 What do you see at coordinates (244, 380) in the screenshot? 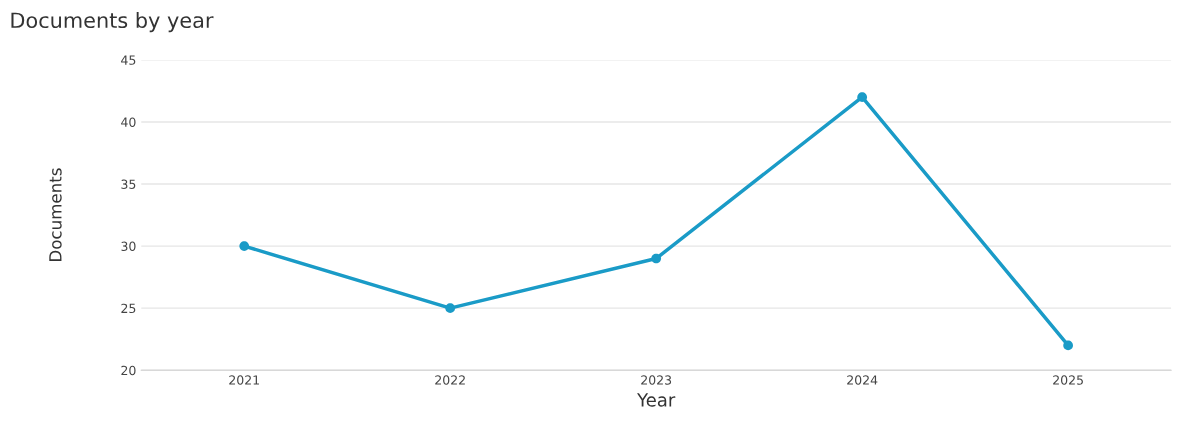
I see `x-tick-label: 2021` at bounding box center [244, 380].